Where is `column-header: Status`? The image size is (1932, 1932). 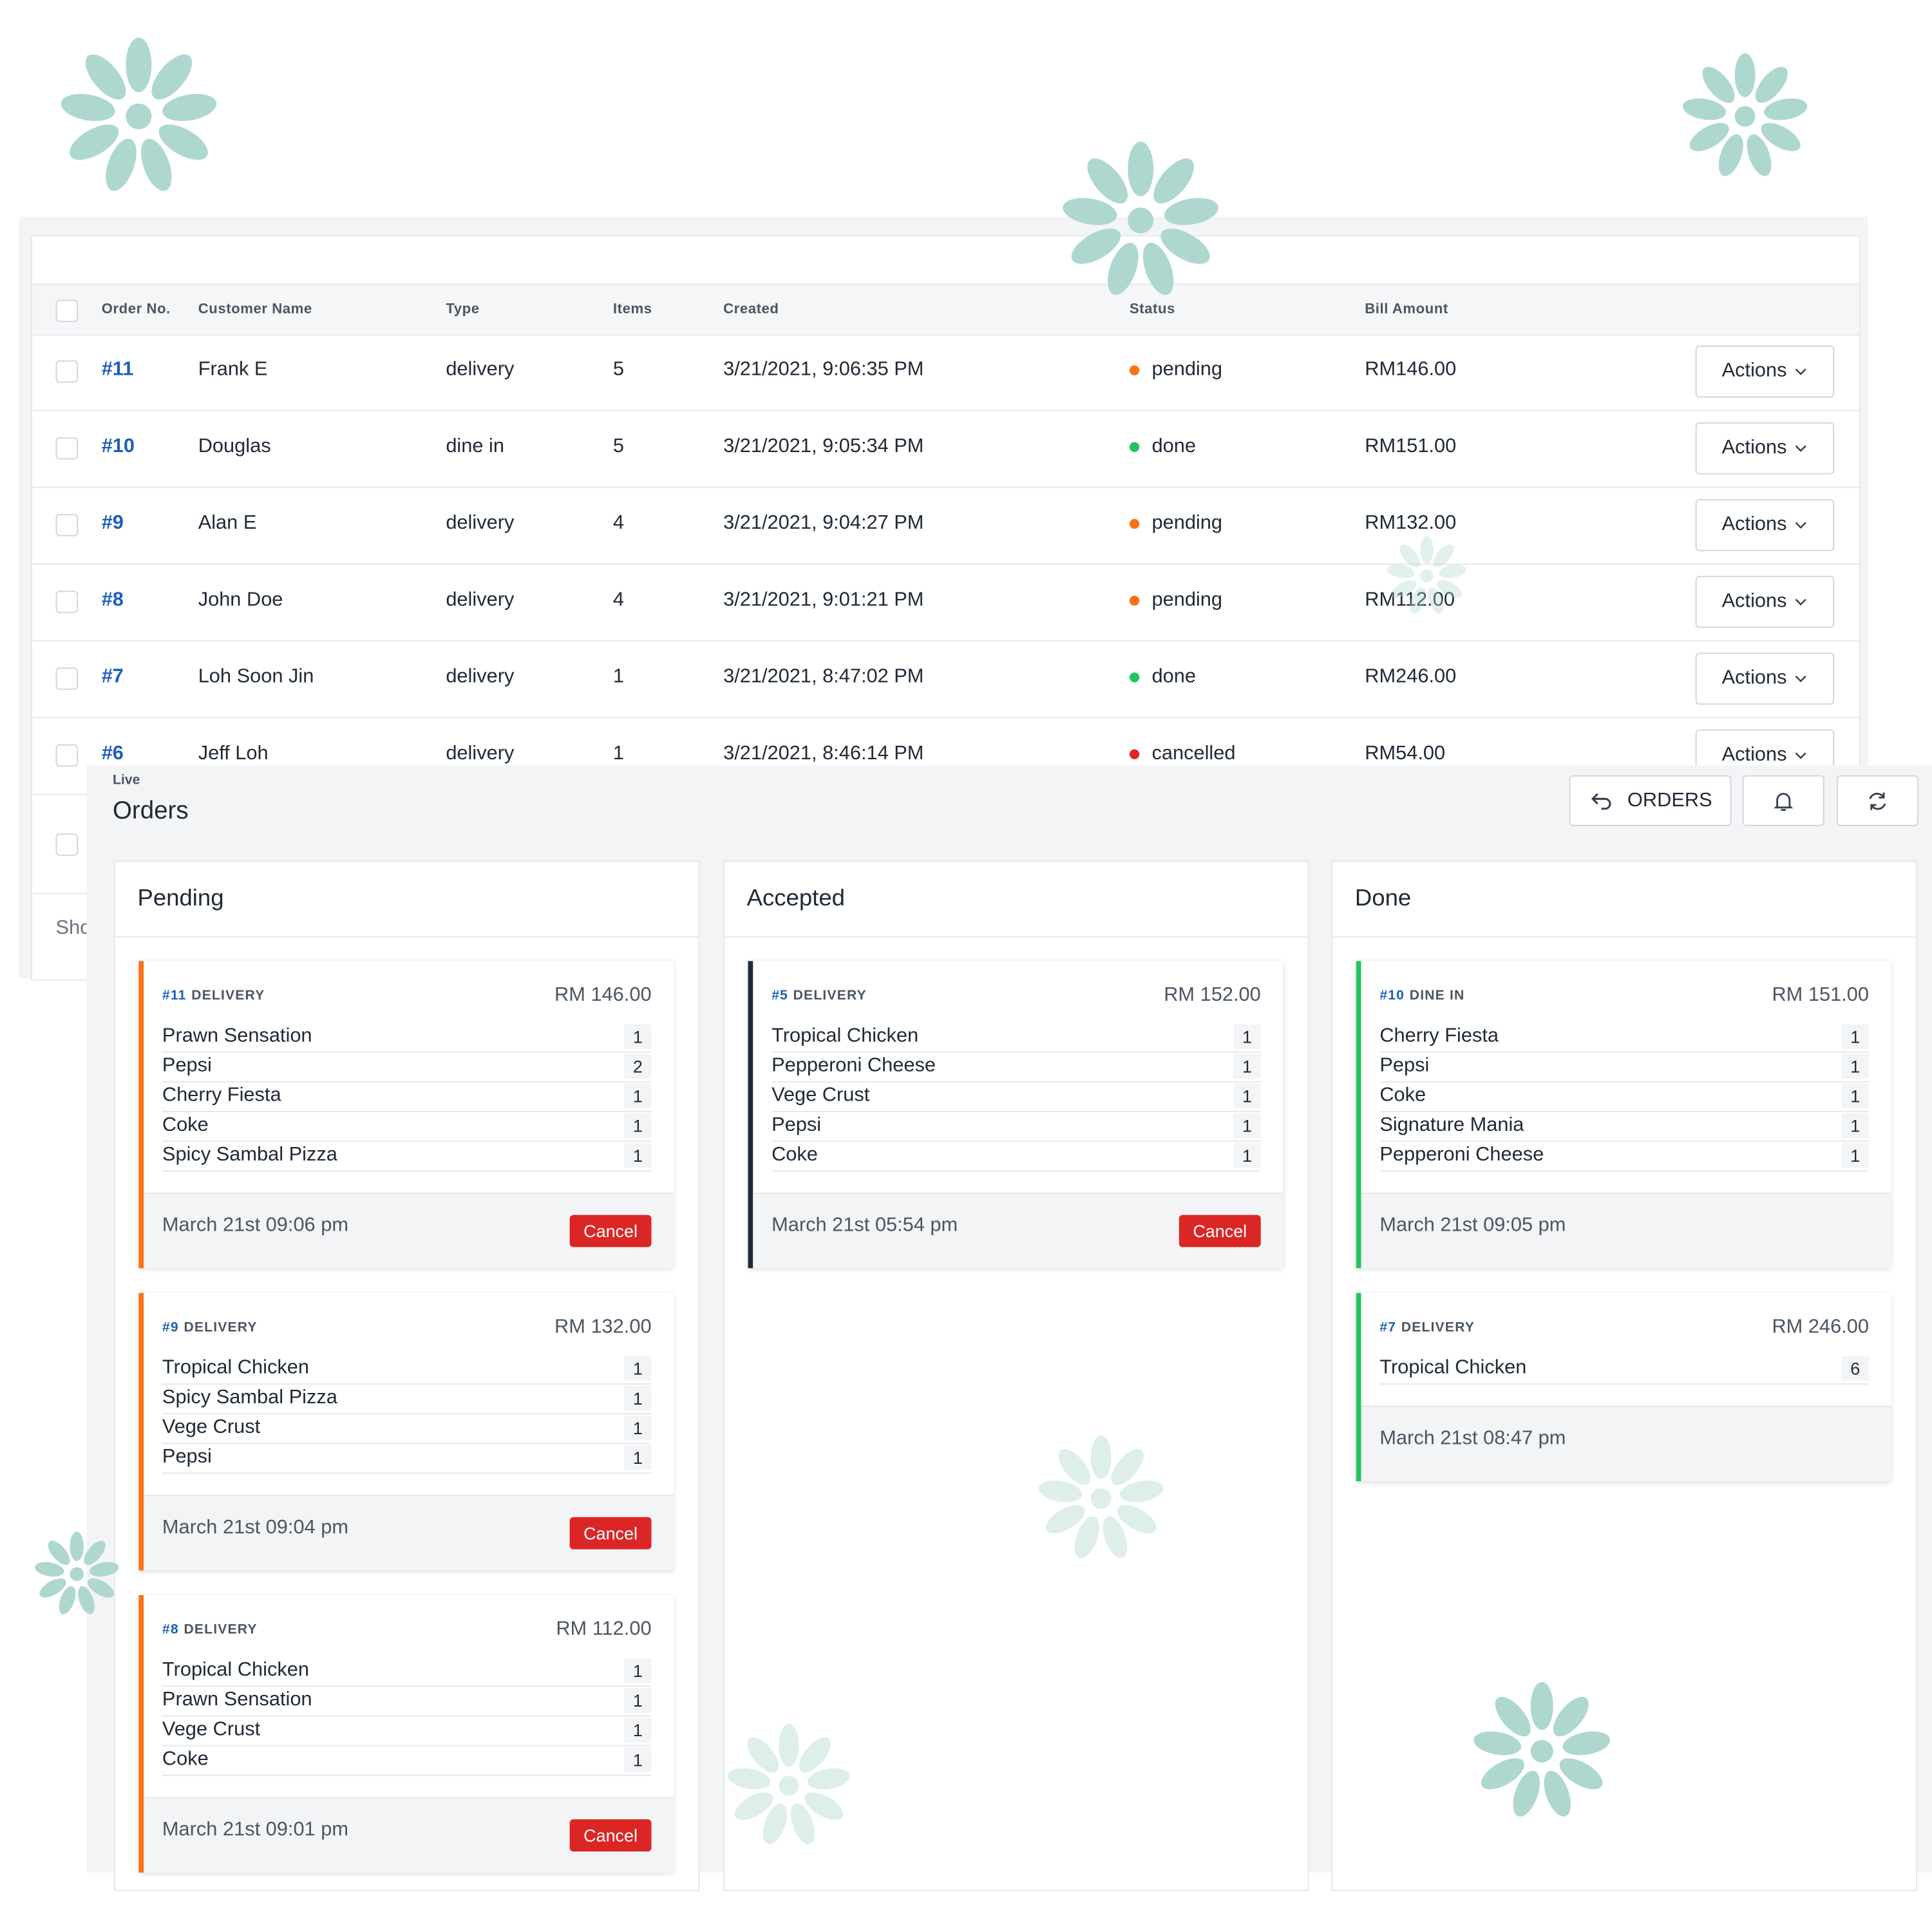
column-header: Status is located at coordinates (1152, 309).